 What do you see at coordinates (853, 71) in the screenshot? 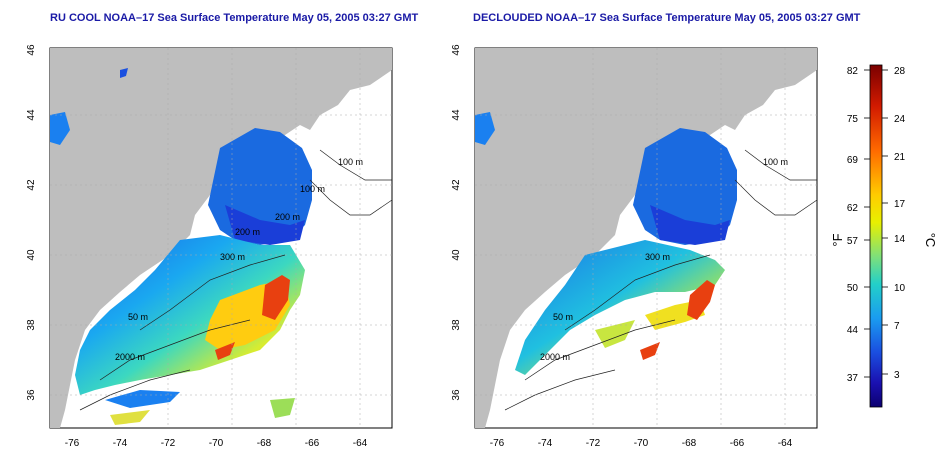
I see `fahrenheit-tick: 82` at bounding box center [853, 71].